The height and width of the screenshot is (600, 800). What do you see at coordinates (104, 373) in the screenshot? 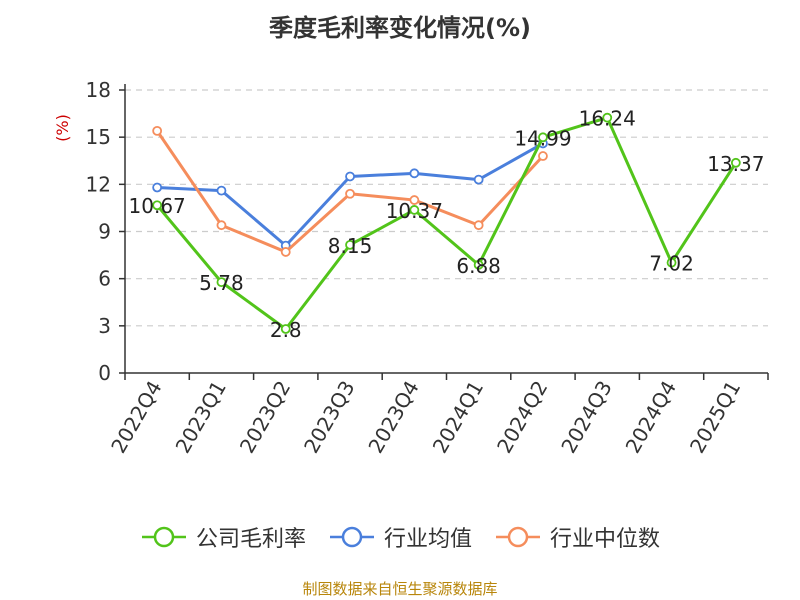
I see `y-tick-label: 0` at bounding box center [104, 373].